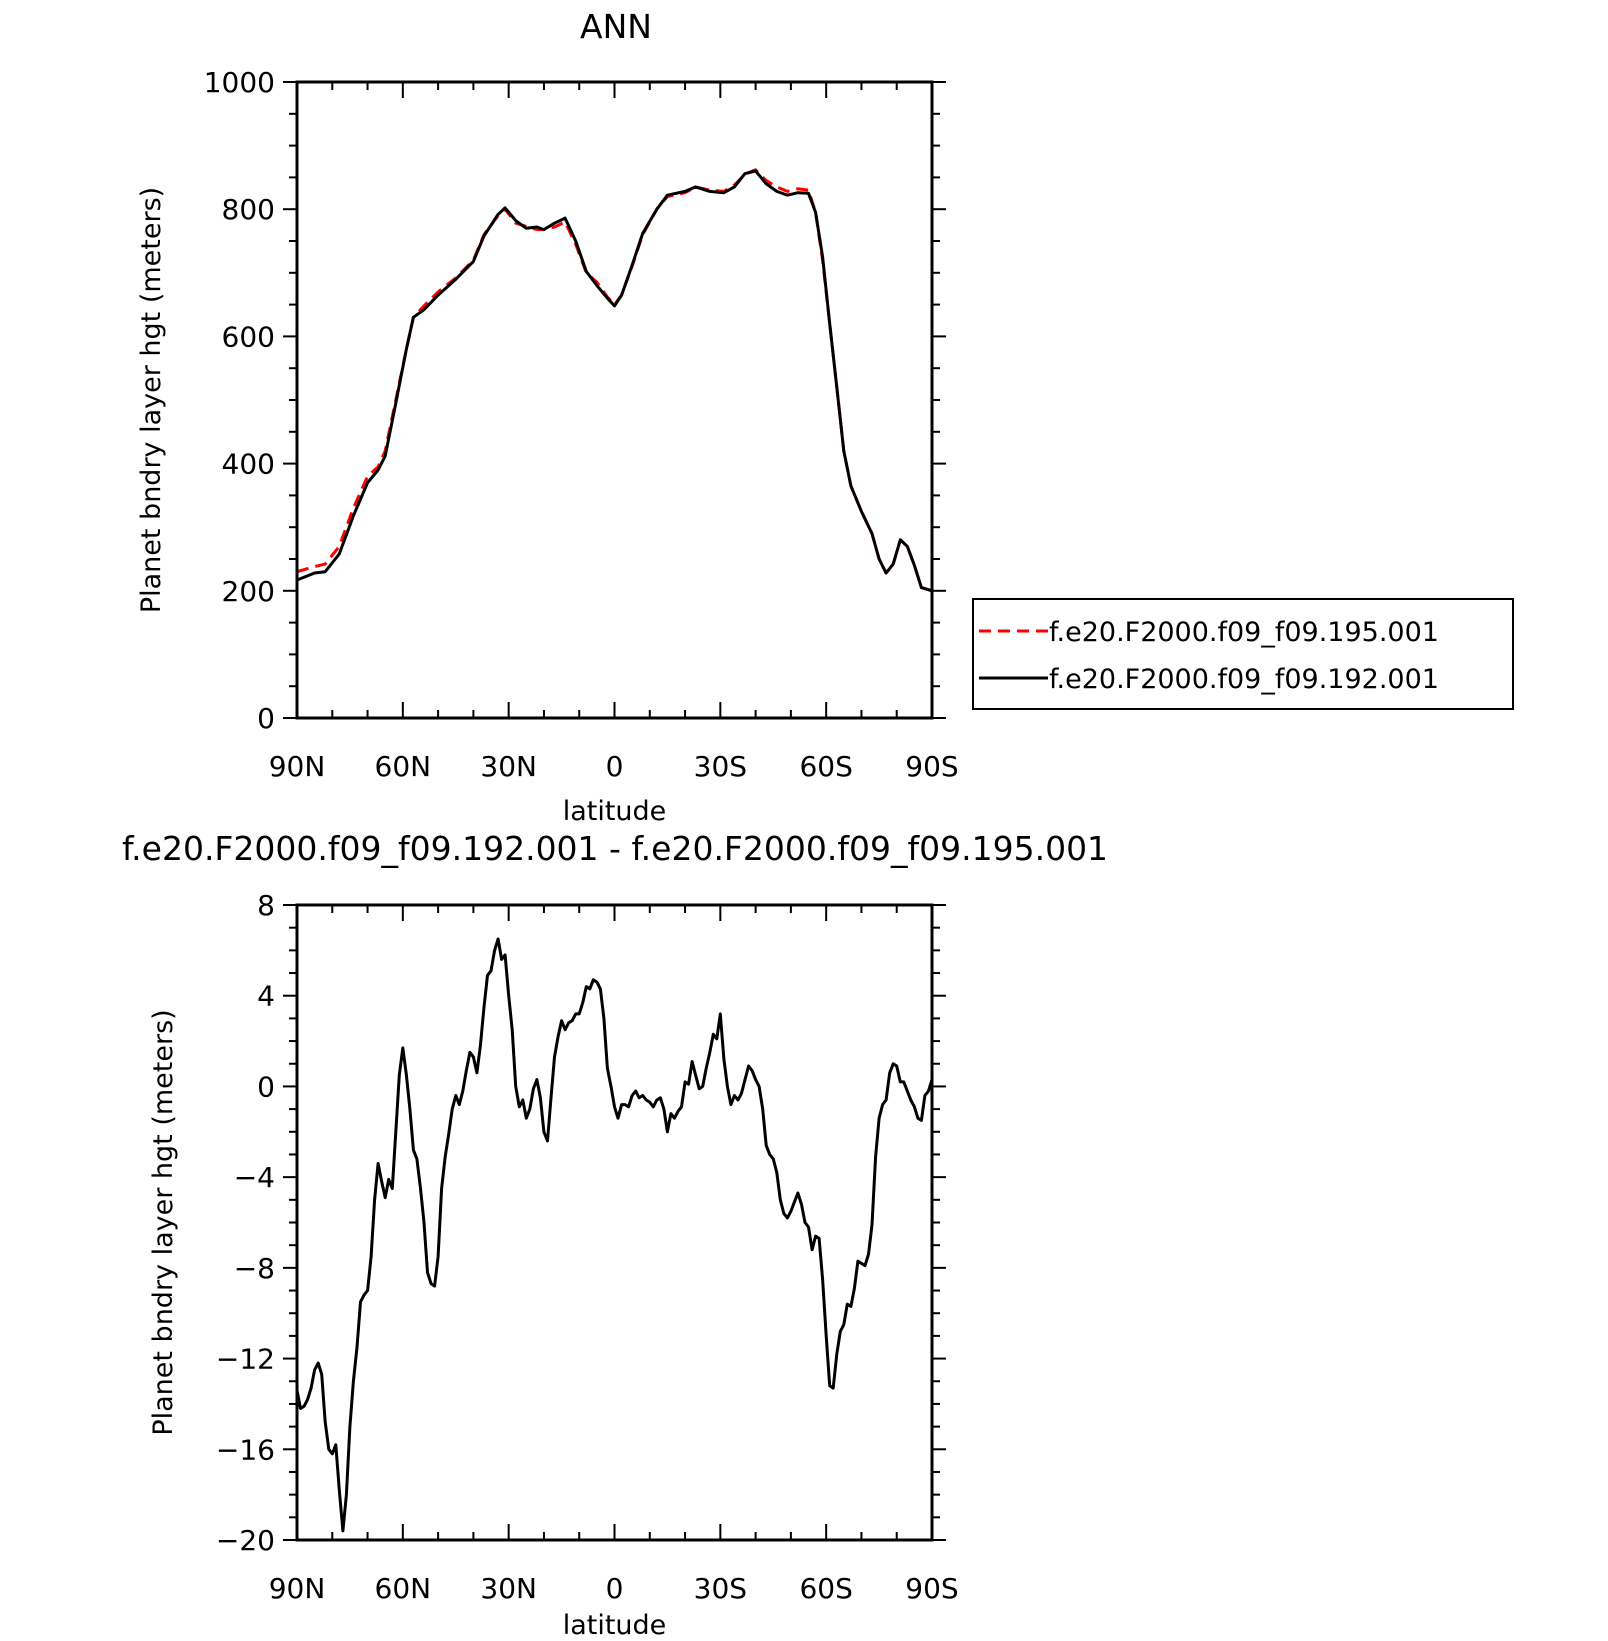  Describe the element at coordinates (266, 996) in the screenshot. I see `y-tick-label: 4` at that location.